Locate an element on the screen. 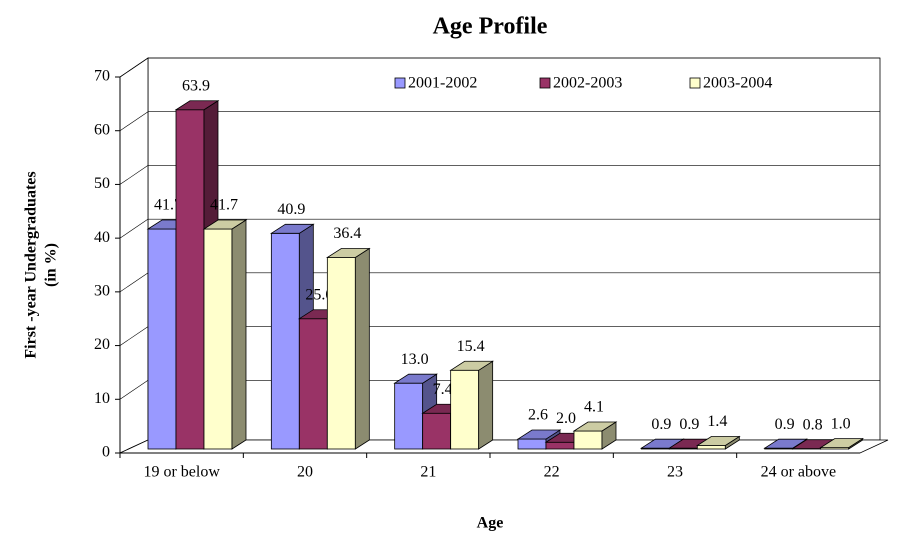 The height and width of the screenshot is (543, 899). y-tick-label: 30 is located at coordinates (102, 291).